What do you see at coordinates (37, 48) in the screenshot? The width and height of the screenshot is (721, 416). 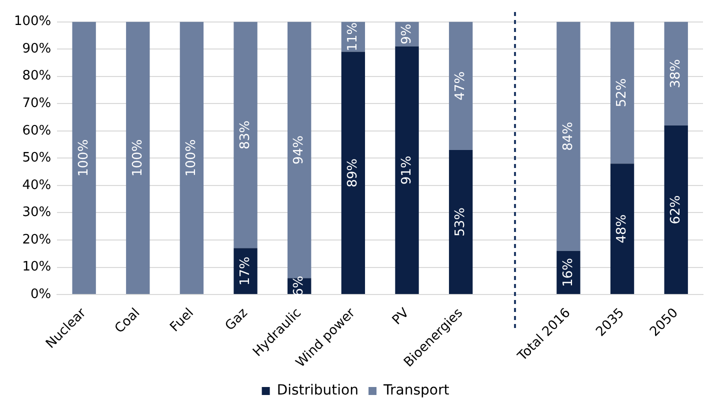 I see `y-tick-label: 90%` at bounding box center [37, 48].